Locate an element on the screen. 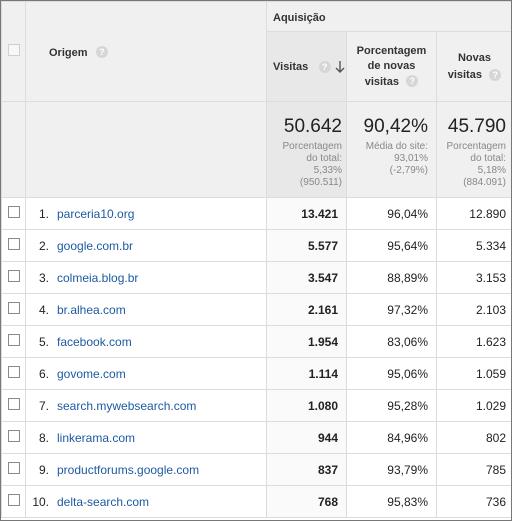 This screenshot has height=521, width=512. row-index: 2. is located at coordinates (43, 245).